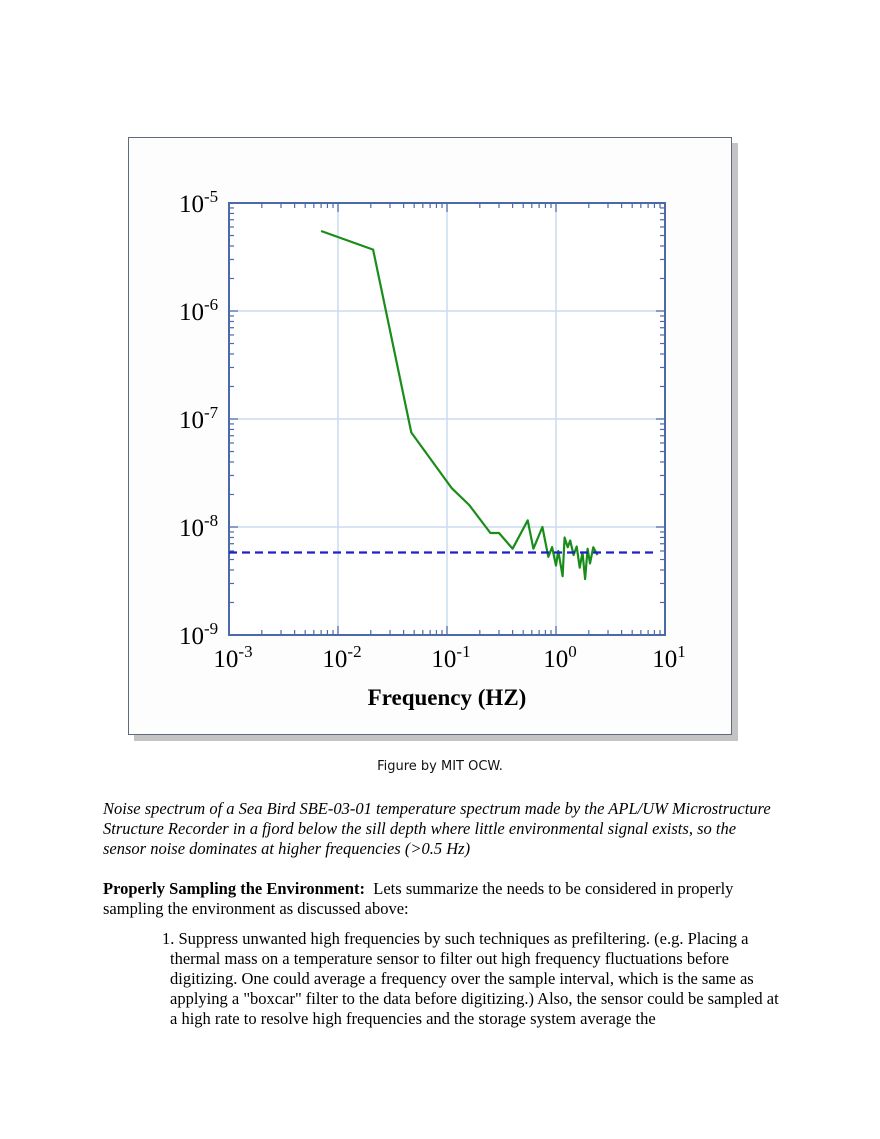 The image size is (880, 1139). Describe the element at coordinates (211, 628) in the screenshot. I see `tick-label-exponent: -9` at that location.